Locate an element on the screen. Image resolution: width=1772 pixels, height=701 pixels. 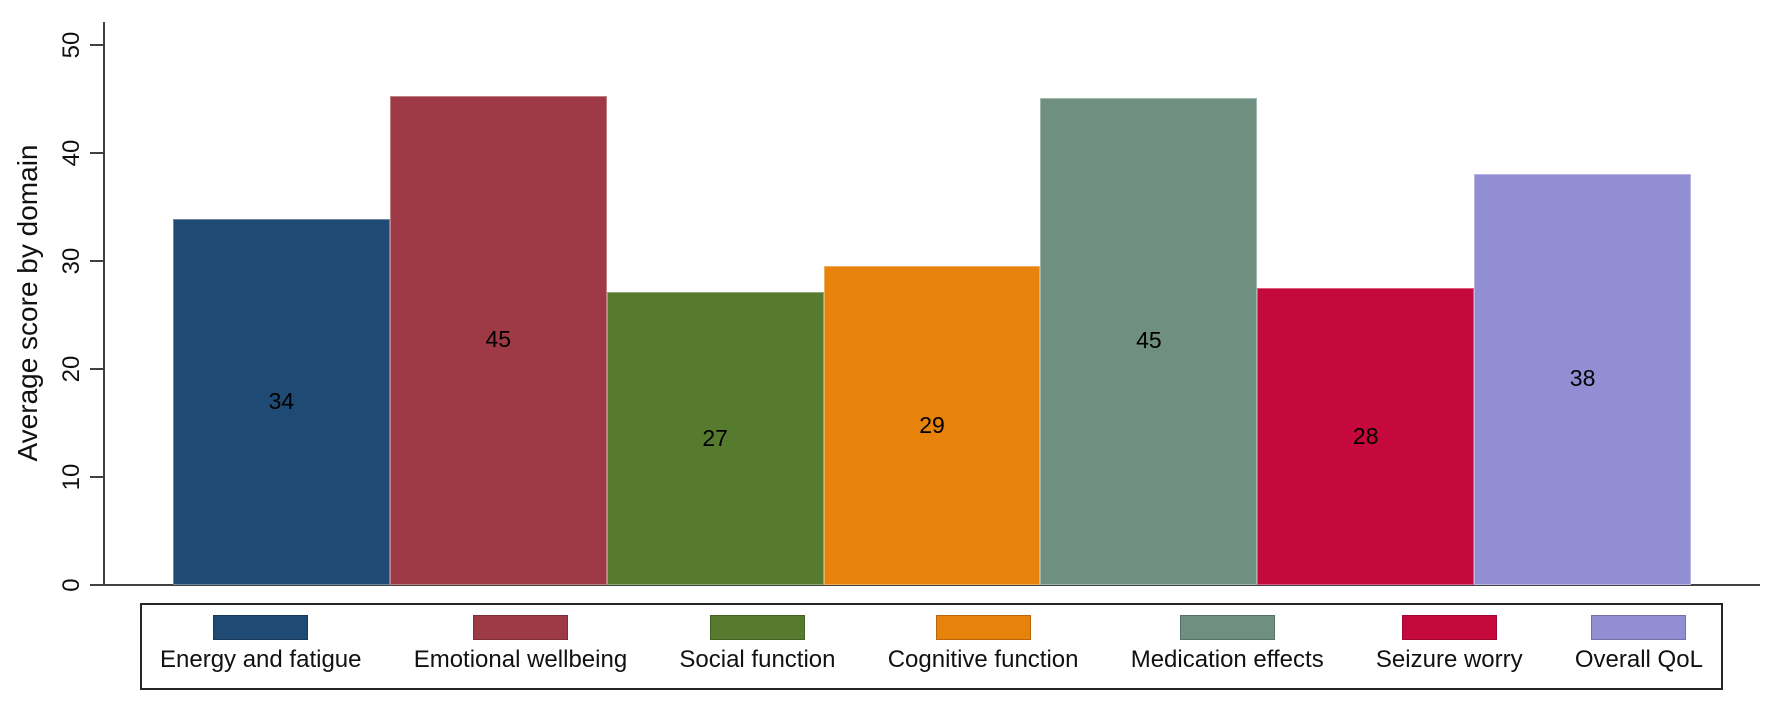
bar-value-label-medication-effects: 45 is located at coordinates (1149, 340).